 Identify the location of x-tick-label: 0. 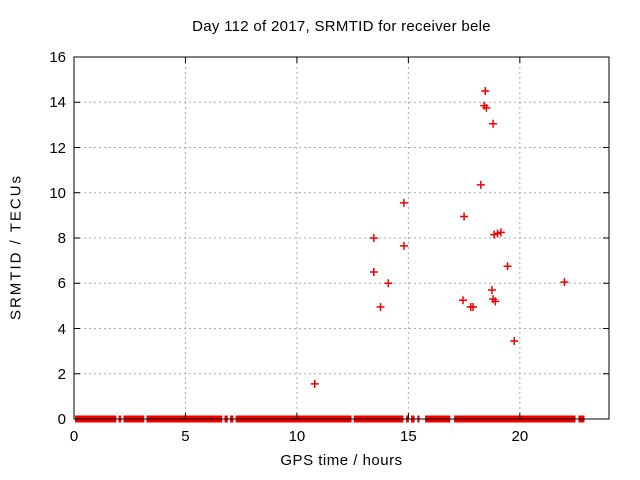
(74, 436).